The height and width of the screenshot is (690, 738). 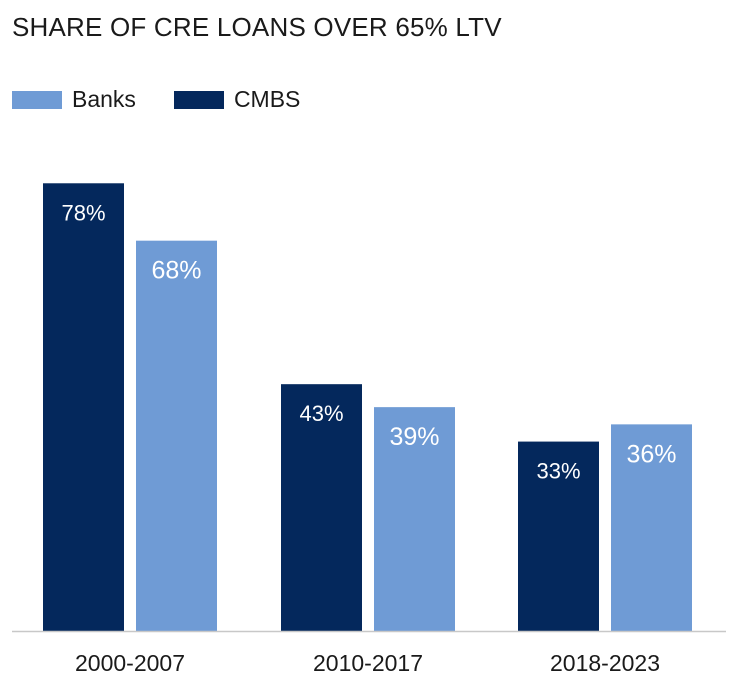 What do you see at coordinates (176, 435) in the screenshot?
I see `bar-banks-2000-2007` at bounding box center [176, 435].